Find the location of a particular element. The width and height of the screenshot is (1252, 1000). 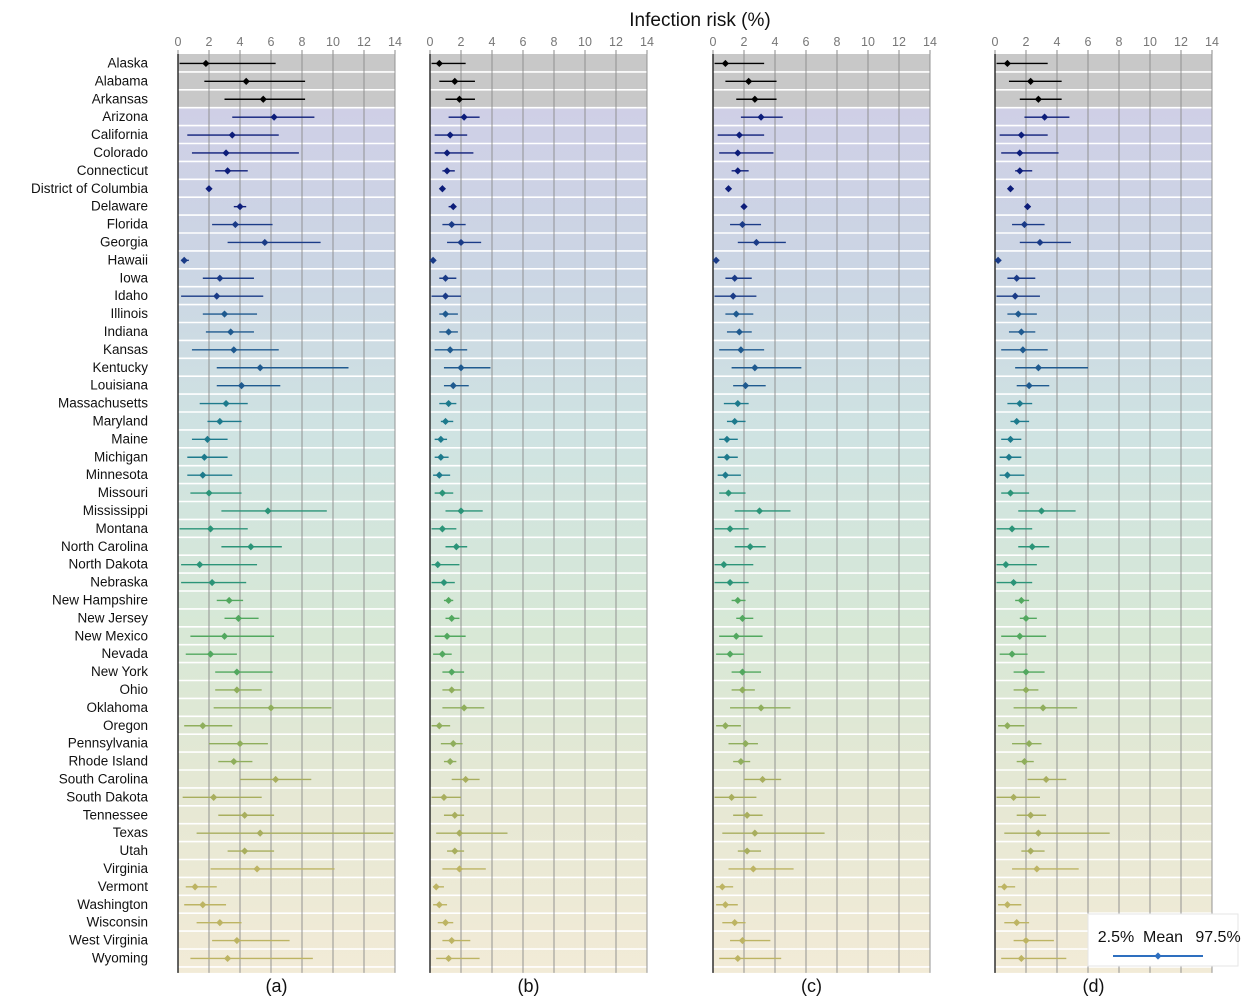

legend-marker is located at coordinates (1158, 956).